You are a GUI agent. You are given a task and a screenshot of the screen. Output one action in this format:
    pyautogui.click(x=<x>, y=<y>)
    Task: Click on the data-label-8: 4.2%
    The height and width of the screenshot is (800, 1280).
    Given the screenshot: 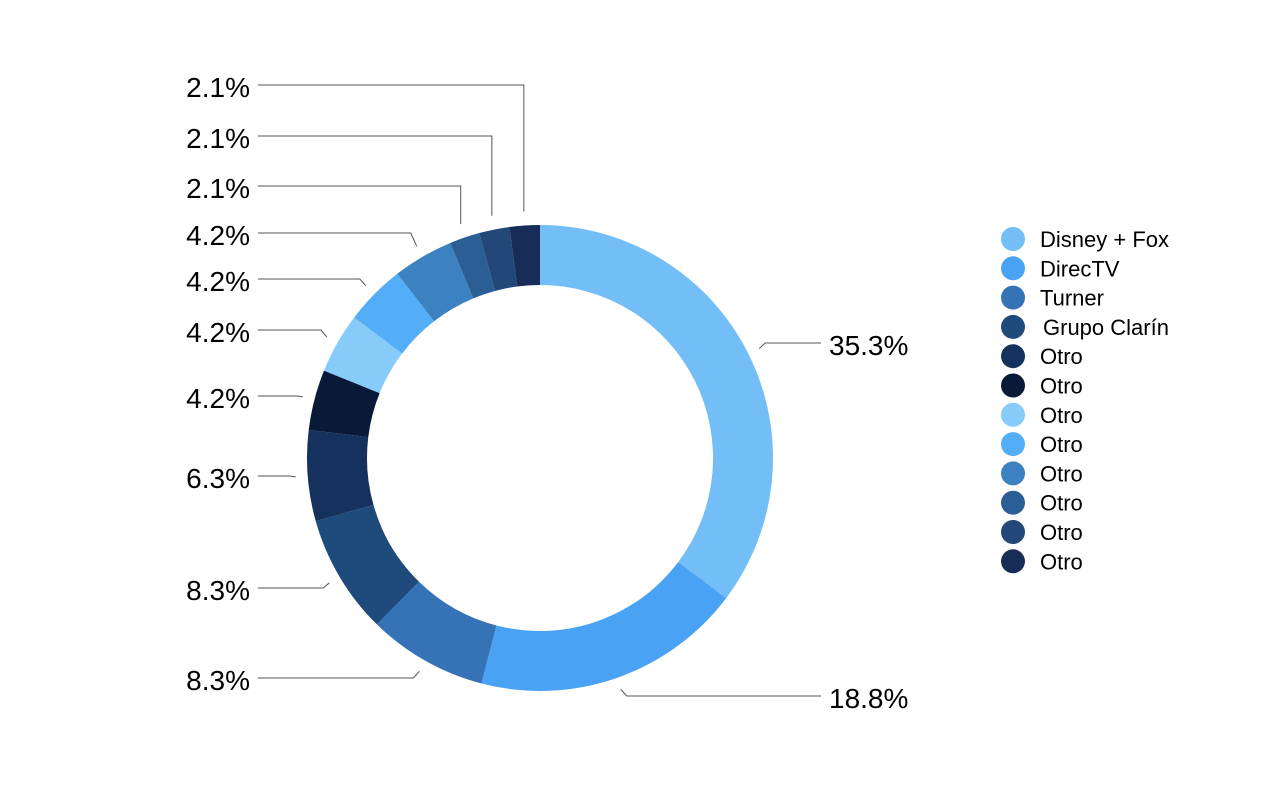 What is the action you would take?
    pyautogui.click(x=218, y=281)
    